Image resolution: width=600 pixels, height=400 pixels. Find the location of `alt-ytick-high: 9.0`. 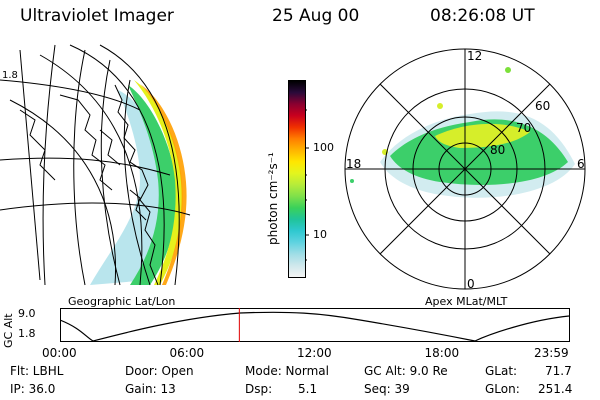

alt-ytick-high: 9.0 is located at coordinates (27, 313).